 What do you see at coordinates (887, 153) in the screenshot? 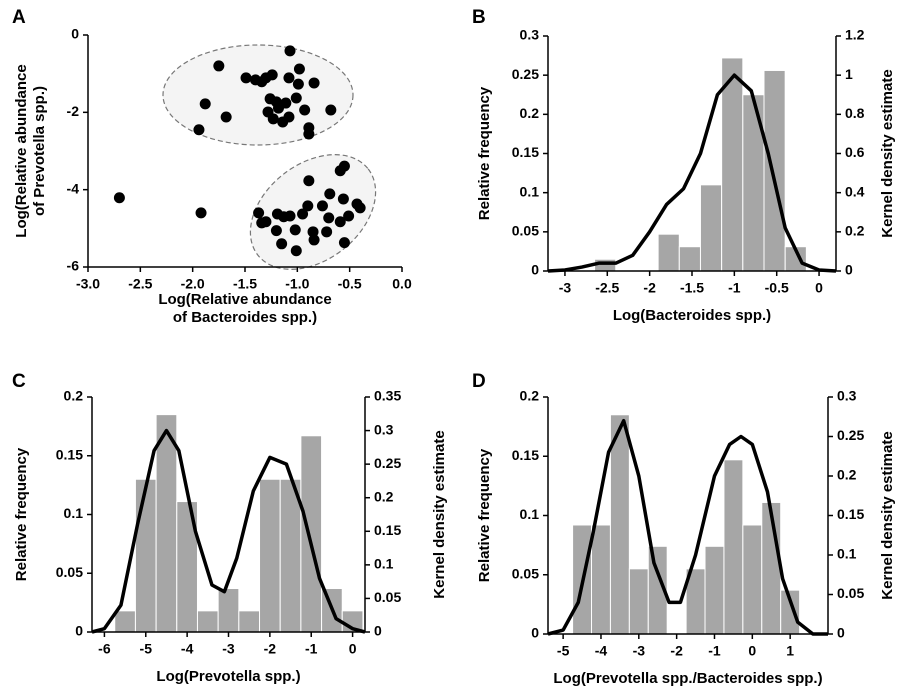
I see `y2-axis-title: Kernel density estimate` at bounding box center [887, 153].